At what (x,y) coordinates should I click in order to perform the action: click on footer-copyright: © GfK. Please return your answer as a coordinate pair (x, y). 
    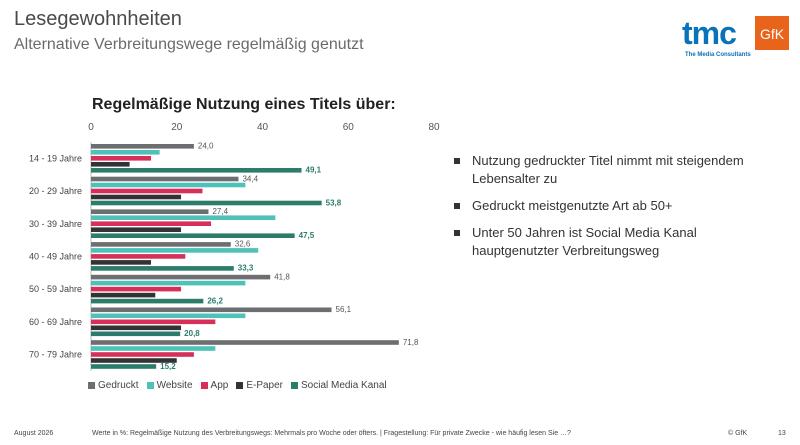
    Looking at the image, I should click on (738, 433).